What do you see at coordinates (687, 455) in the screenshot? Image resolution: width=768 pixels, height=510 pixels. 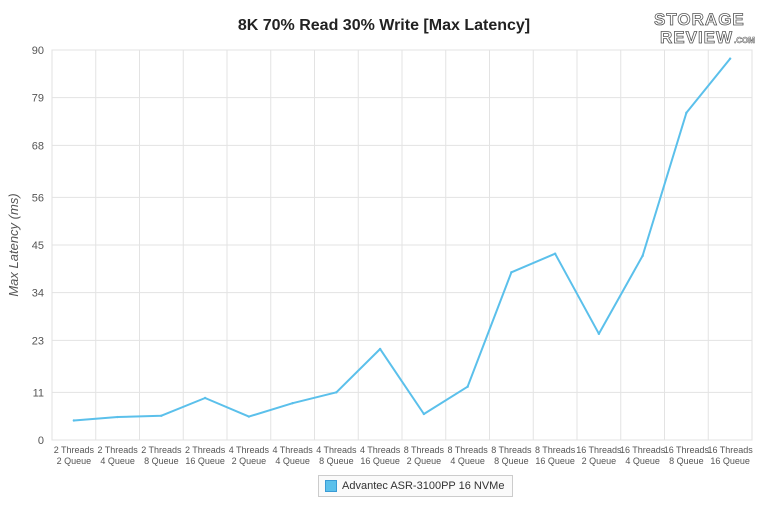 I see `x-tick-label: 16 Threads 8 Queue` at bounding box center [687, 455].